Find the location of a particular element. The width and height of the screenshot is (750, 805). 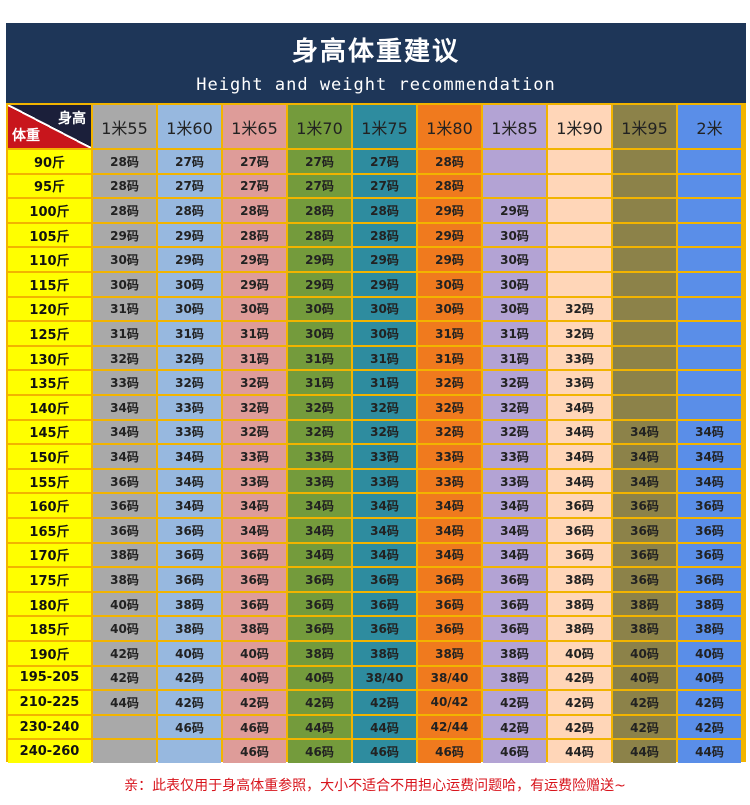

weight-label: 140斤 is located at coordinates (49, 407).